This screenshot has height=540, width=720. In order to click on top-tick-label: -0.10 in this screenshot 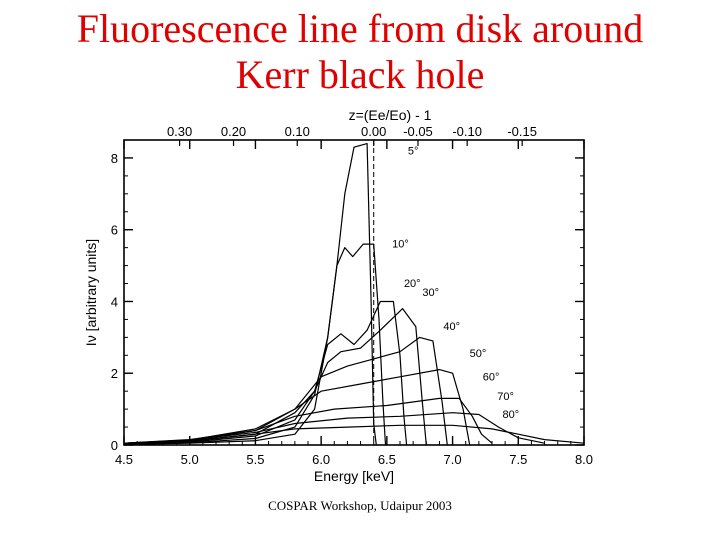, I will do `click(467, 131)`.